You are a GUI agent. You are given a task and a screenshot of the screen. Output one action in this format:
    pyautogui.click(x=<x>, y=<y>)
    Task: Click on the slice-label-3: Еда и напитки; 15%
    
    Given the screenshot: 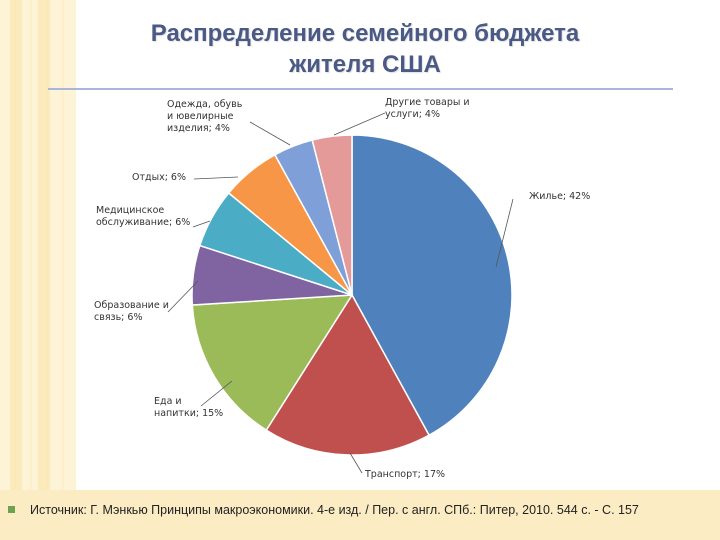 What is the action you would take?
    pyautogui.click(x=188, y=407)
    